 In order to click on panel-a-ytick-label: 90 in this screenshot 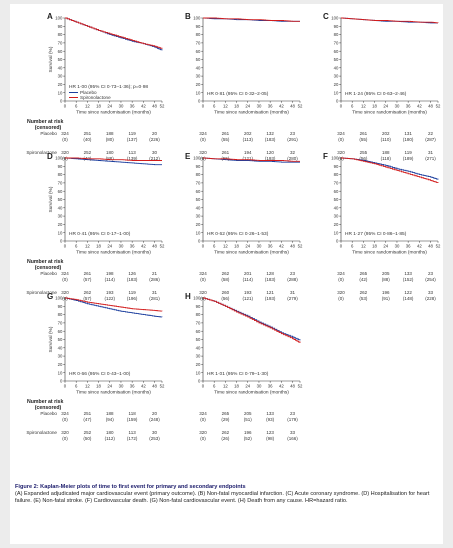, I will do `click(60, 26)`.